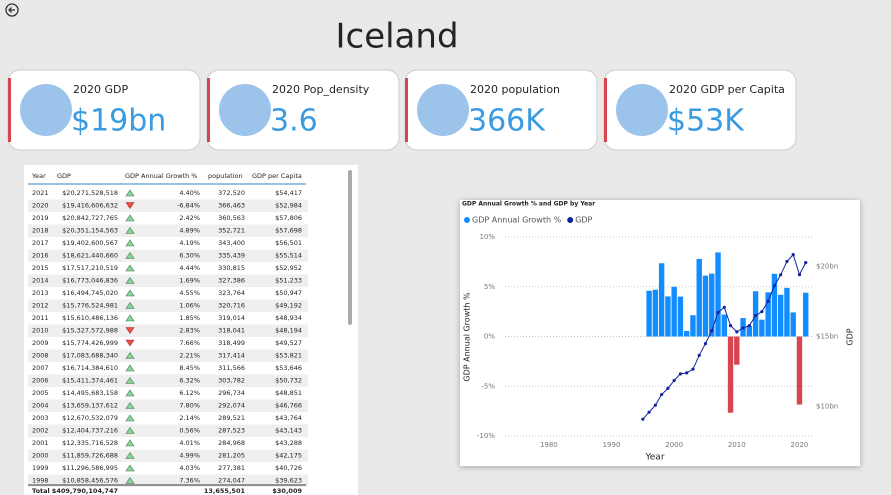 The height and width of the screenshot is (495, 891). Describe the element at coordinates (231, 381) in the screenshot. I see `table-cell: 303,782` at that location.